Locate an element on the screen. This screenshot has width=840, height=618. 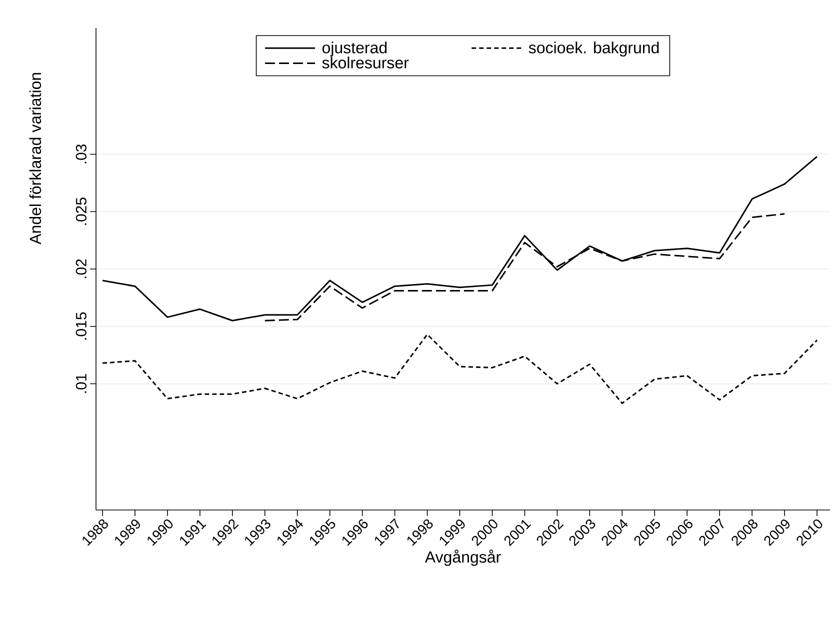
x-axis-title: Avgångsår is located at coordinates (462, 558).